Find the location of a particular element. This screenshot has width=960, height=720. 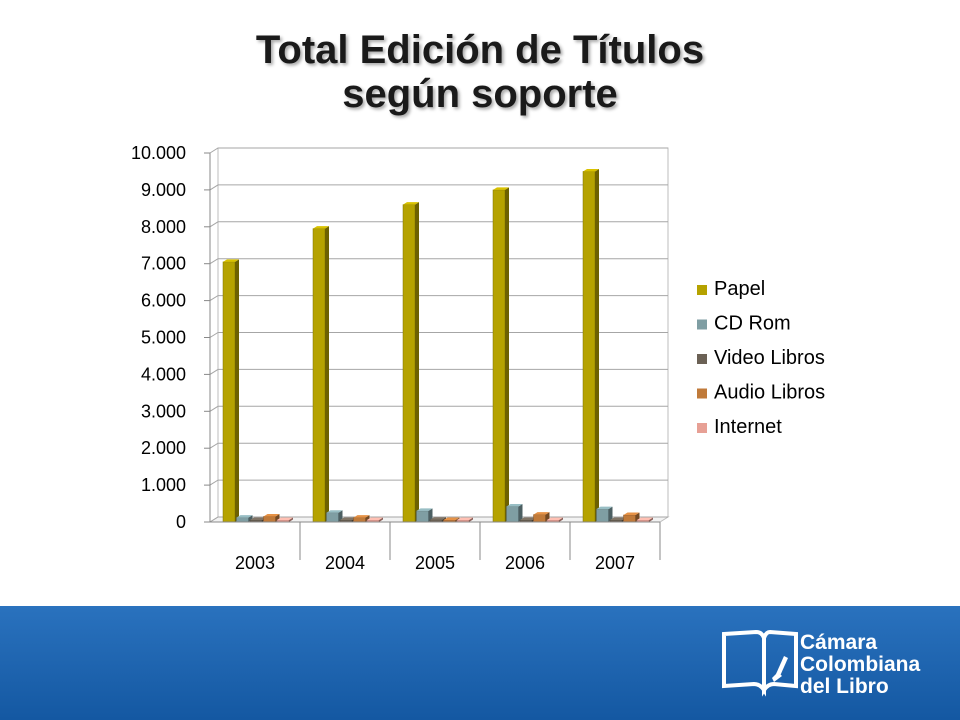

brand-line1: Cámara is located at coordinates (839, 642).